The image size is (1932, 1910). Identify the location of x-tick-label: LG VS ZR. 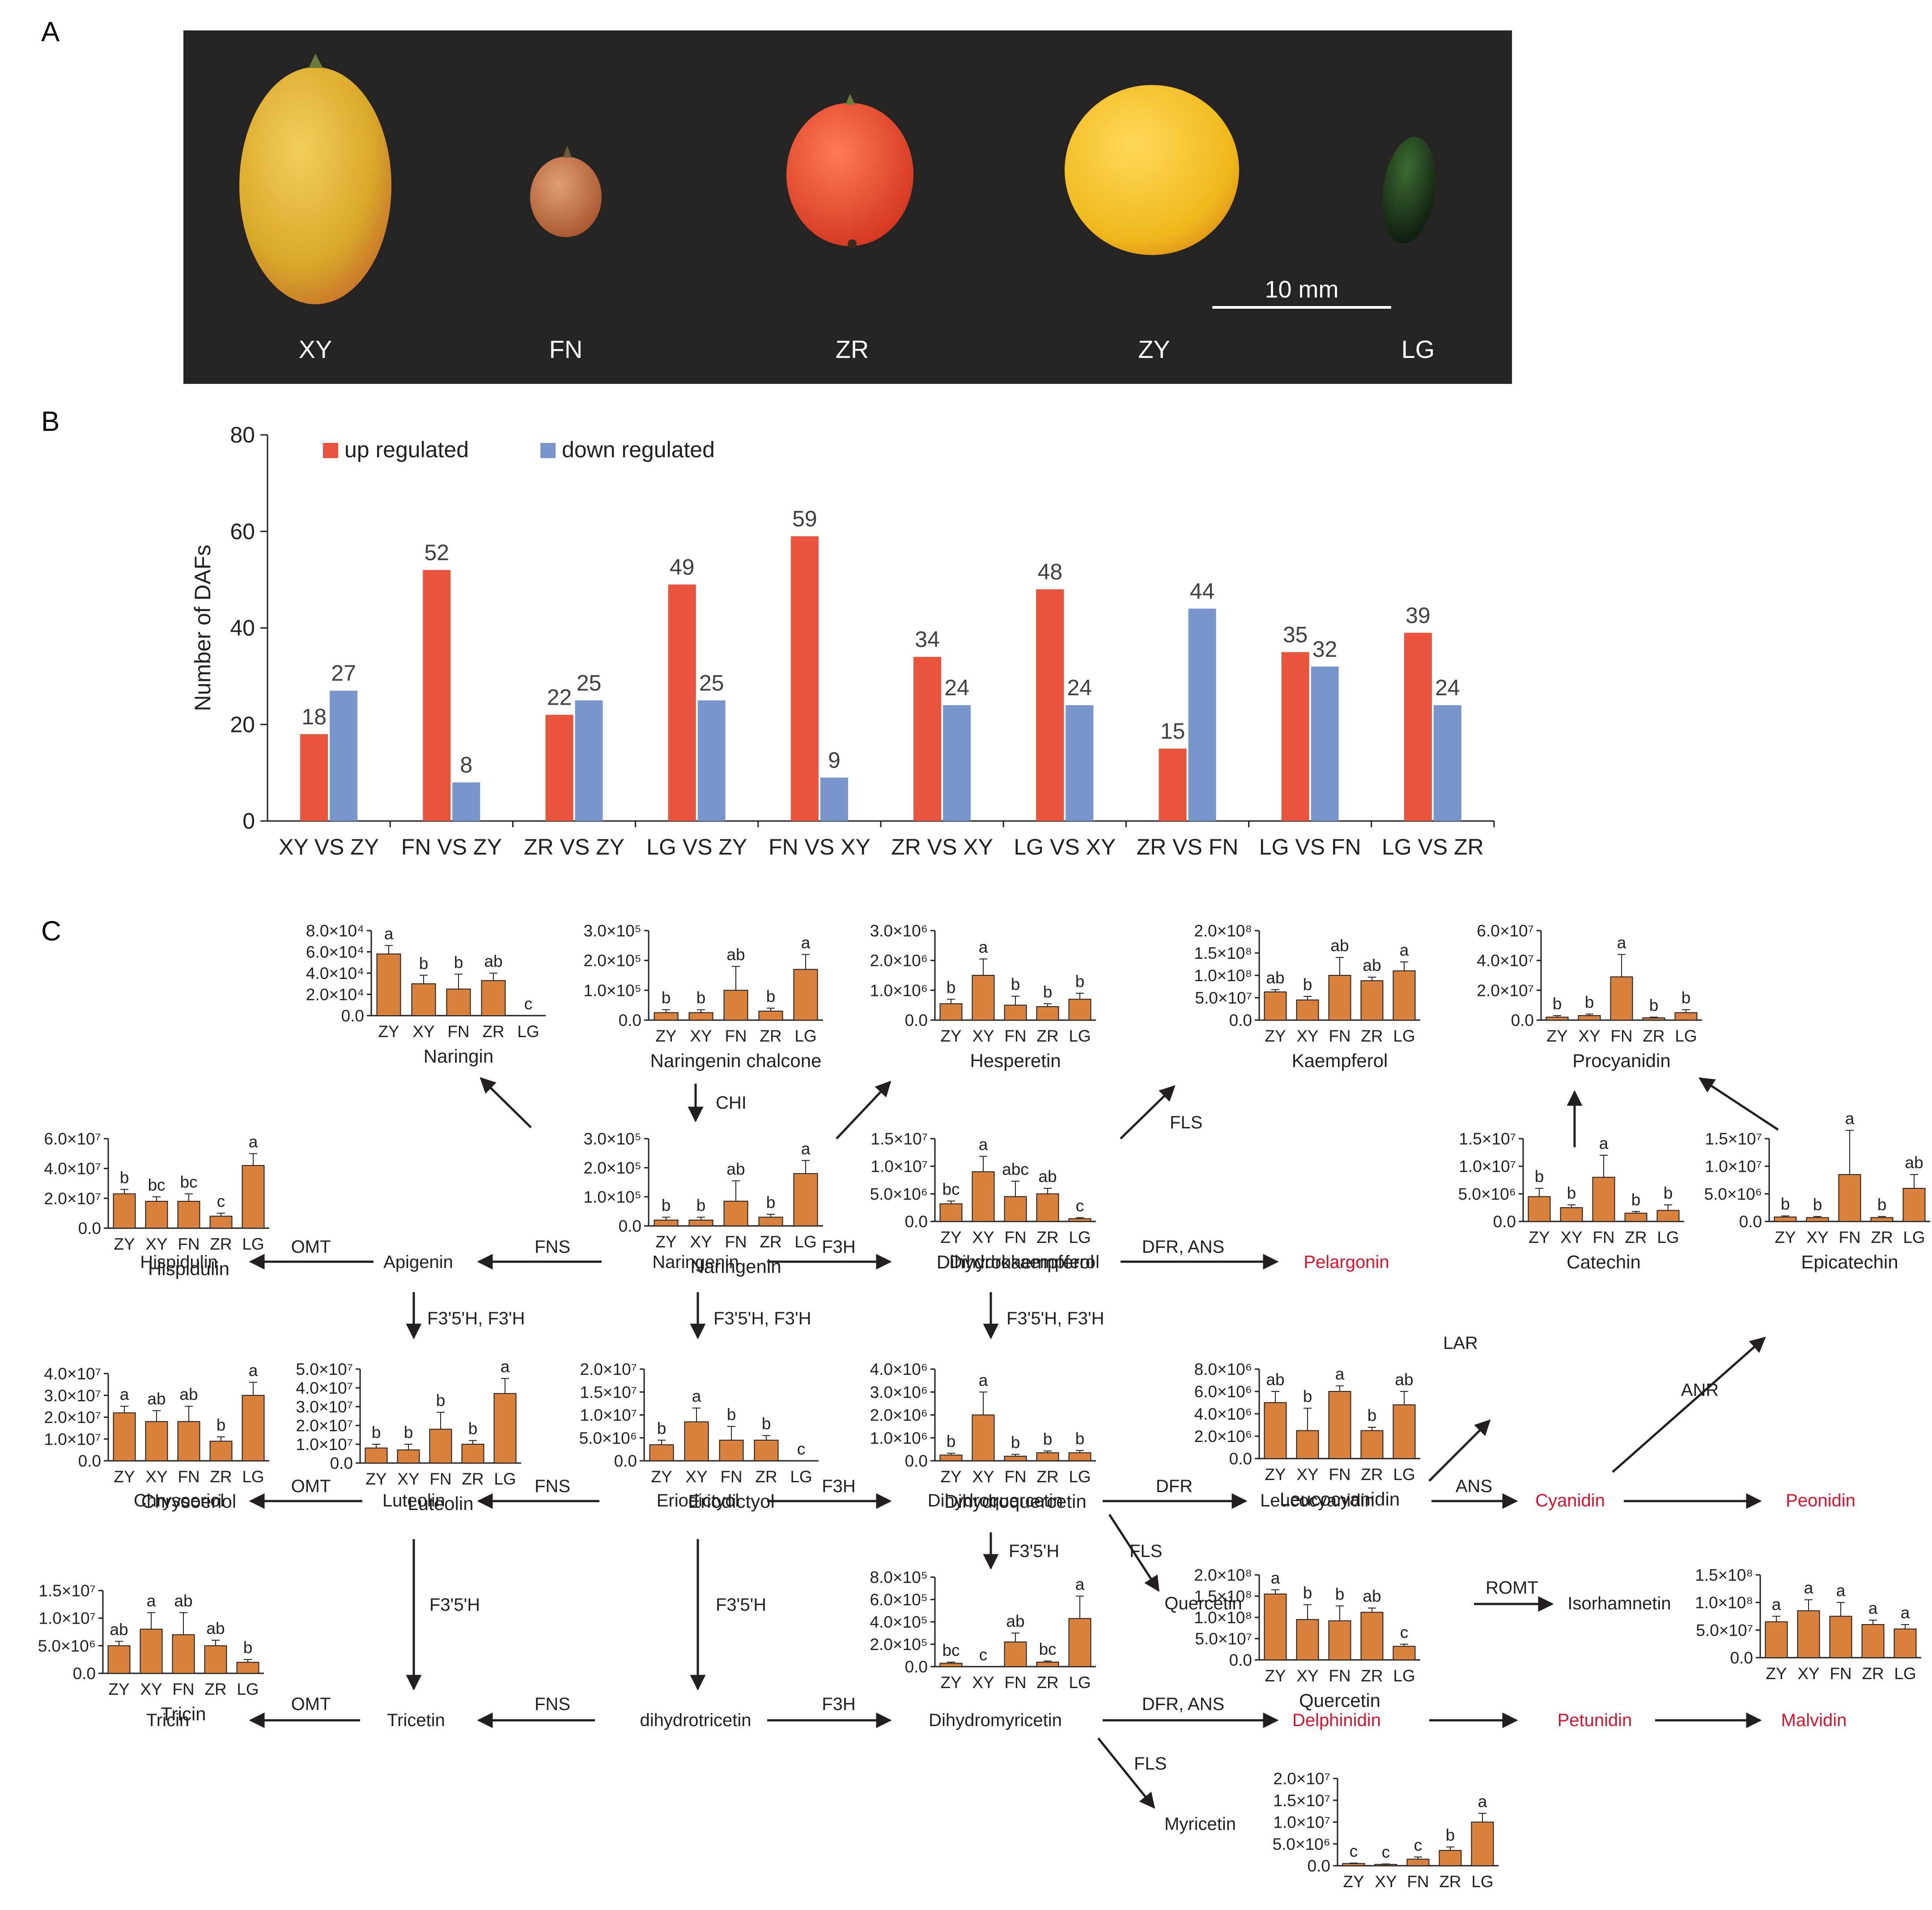
(1433, 846).